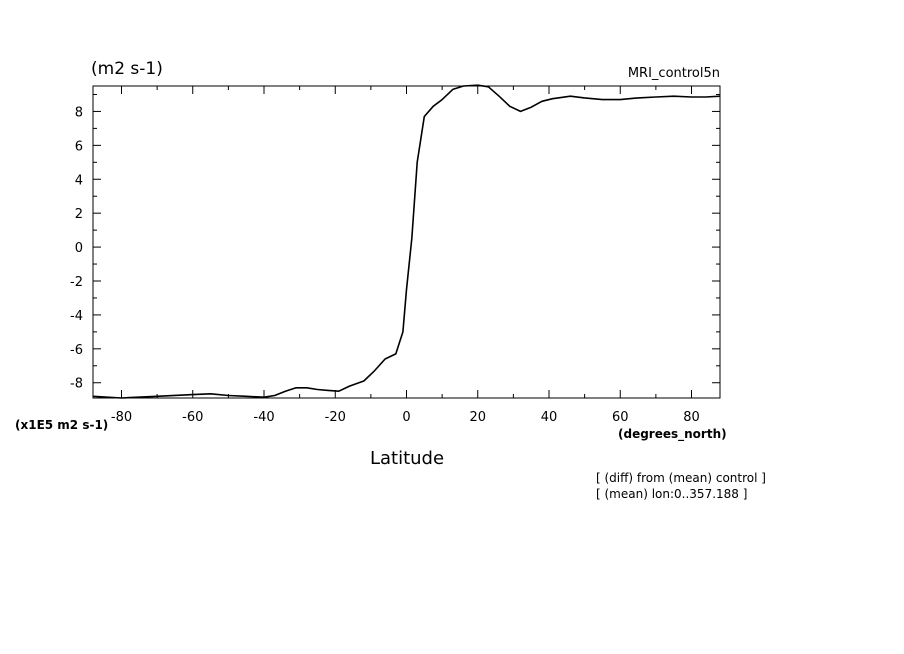 The image size is (904, 654). Describe the element at coordinates (79, 146) in the screenshot. I see `y-tick-label: 6` at that location.